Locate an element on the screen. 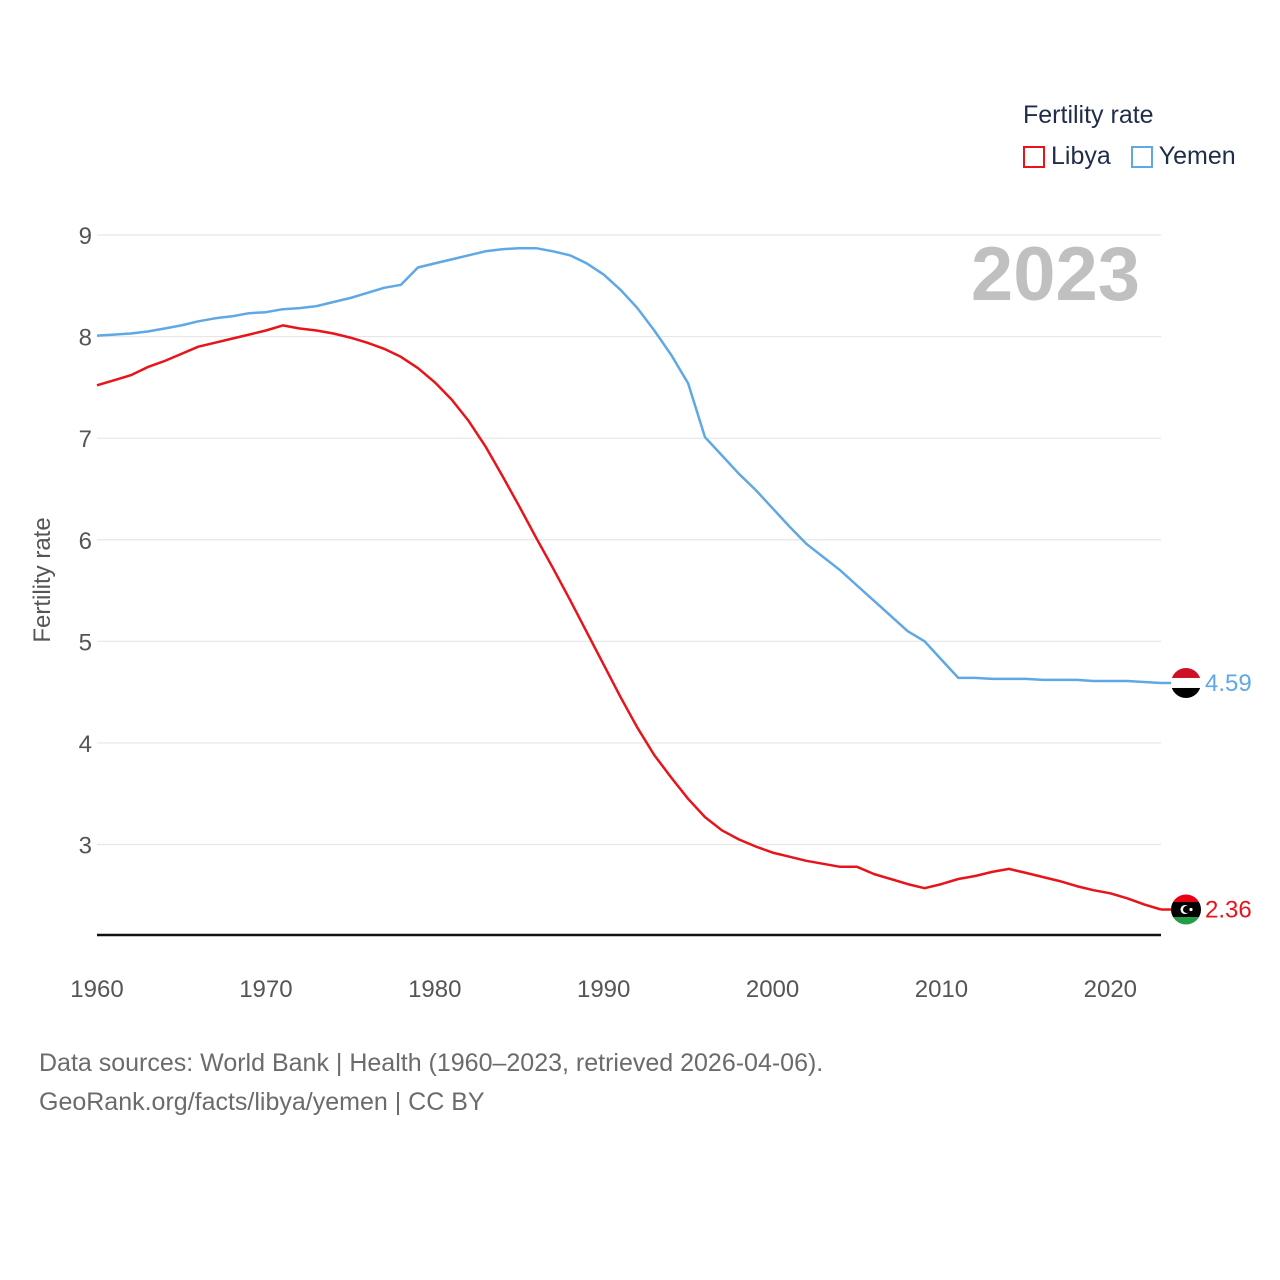 Image resolution: width=1280 pixels, height=1280 pixels. y-tick-label-4: 4 is located at coordinates (85, 744).